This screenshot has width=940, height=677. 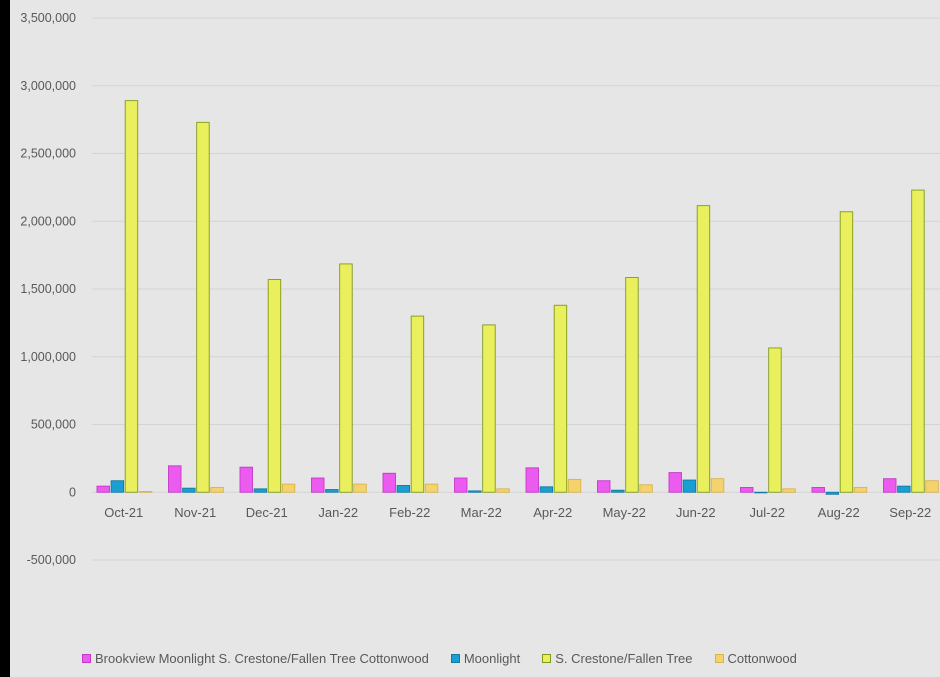 What do you see at coordinates (48, 221) in the screenshot?
I see `y-tick-label: 2,000,000` at bounding box center [48, 221].